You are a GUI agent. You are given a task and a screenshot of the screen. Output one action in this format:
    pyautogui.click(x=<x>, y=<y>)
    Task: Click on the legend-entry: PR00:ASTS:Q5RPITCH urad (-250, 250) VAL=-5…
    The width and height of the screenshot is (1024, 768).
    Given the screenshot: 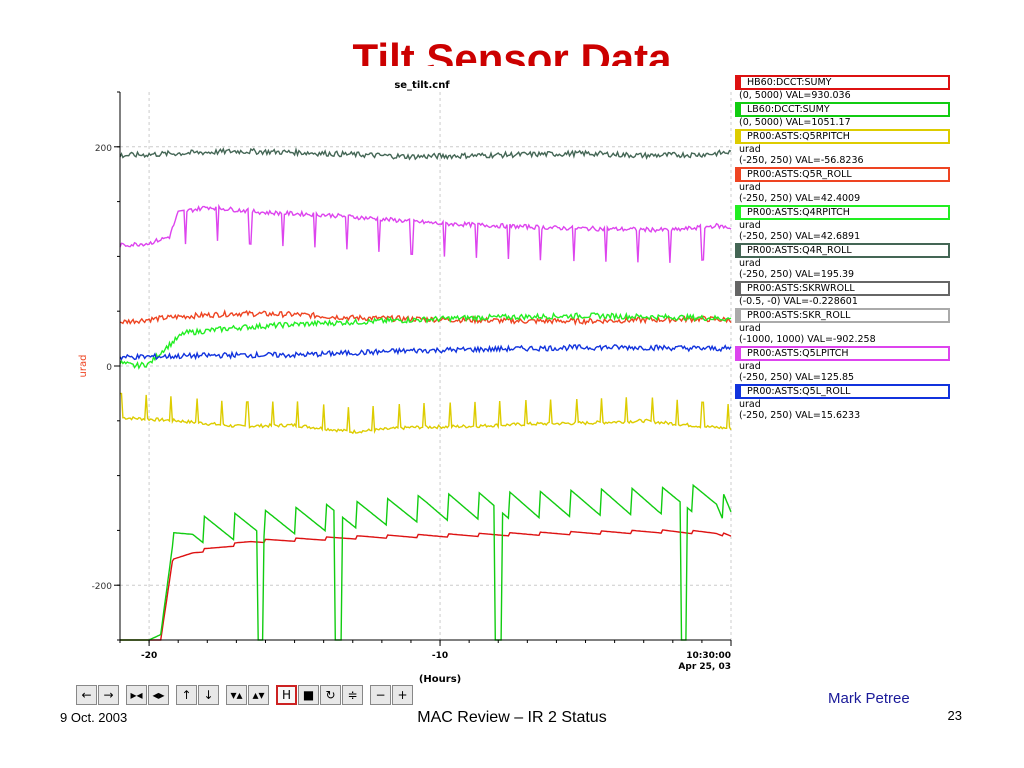 What is the action you would take?
    pyautogui.click(x=842, y=147)
    